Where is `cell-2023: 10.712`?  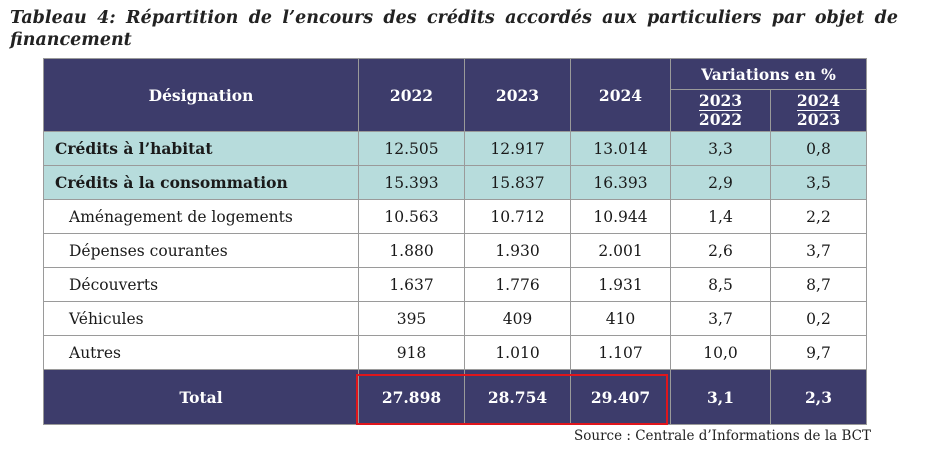
cell-2023: 10.712 is located at coordinates (517, 216).